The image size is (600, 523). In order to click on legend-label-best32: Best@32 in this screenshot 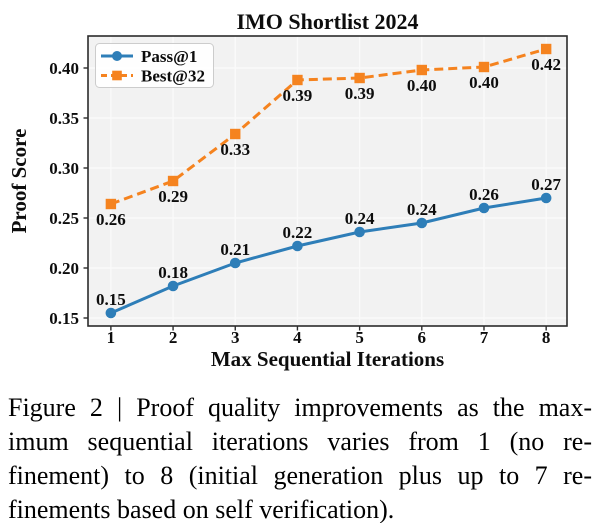, I will do `click(173, 76)`.